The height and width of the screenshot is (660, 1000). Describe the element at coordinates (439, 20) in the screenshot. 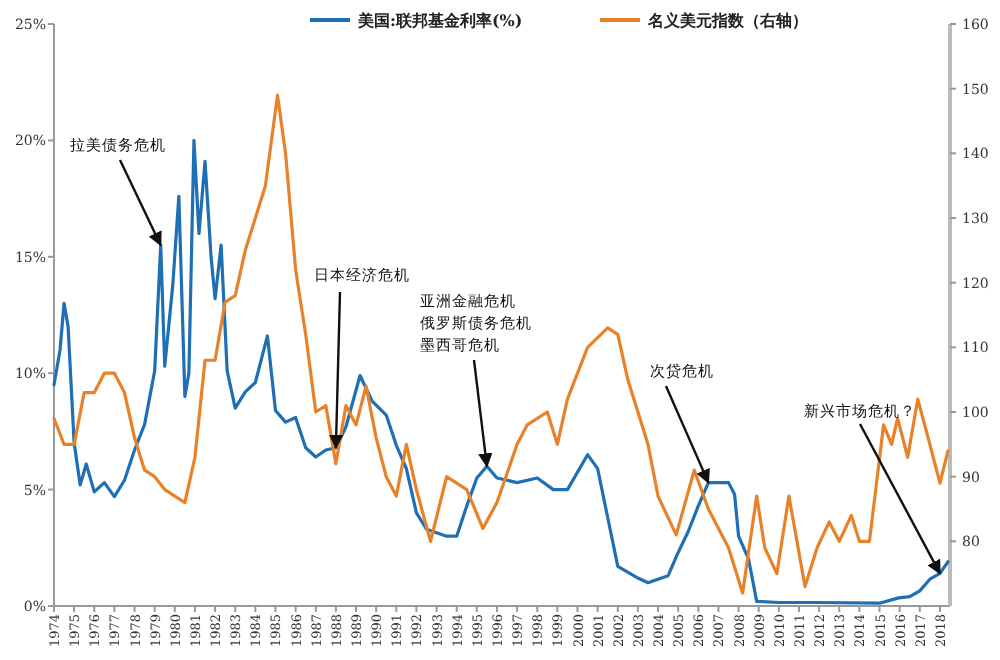

I see `legend-label: 美国:联邦基金利率(%)` at that location.